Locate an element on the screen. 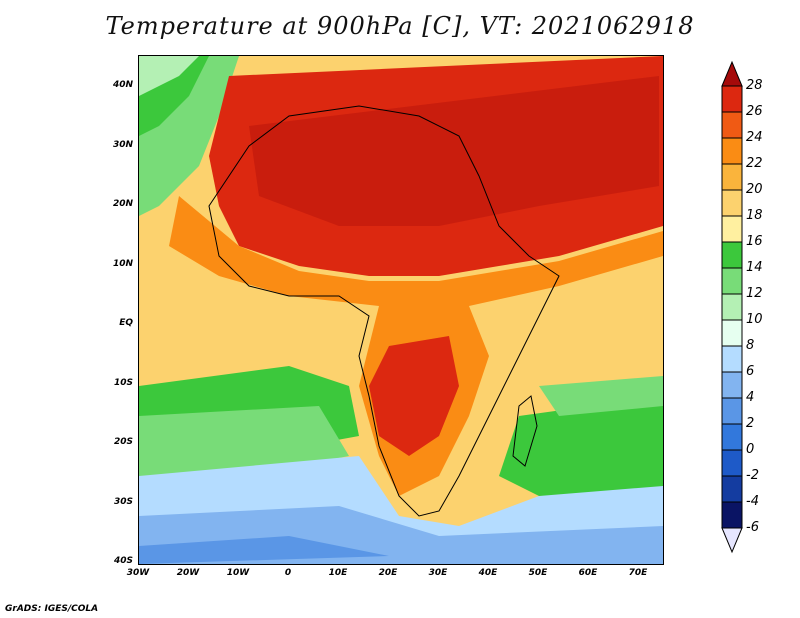 Image resolution: width=800 pixels, height=618 pixels. colorbar-label: 28 is located at coordinates (754, 85).